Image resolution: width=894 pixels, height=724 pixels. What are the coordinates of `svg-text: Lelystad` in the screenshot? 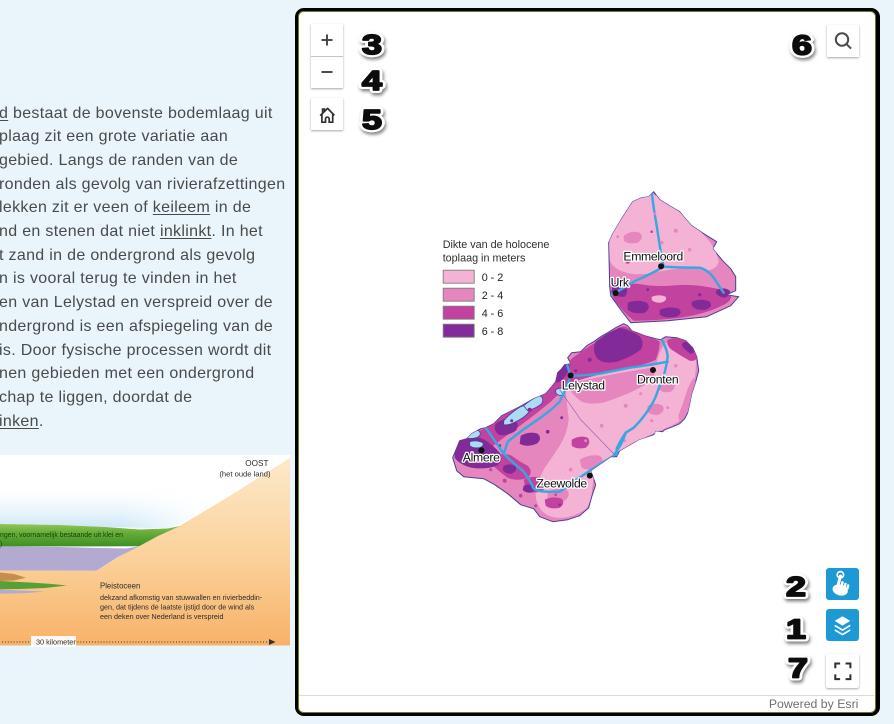 It's located at (582, 385).